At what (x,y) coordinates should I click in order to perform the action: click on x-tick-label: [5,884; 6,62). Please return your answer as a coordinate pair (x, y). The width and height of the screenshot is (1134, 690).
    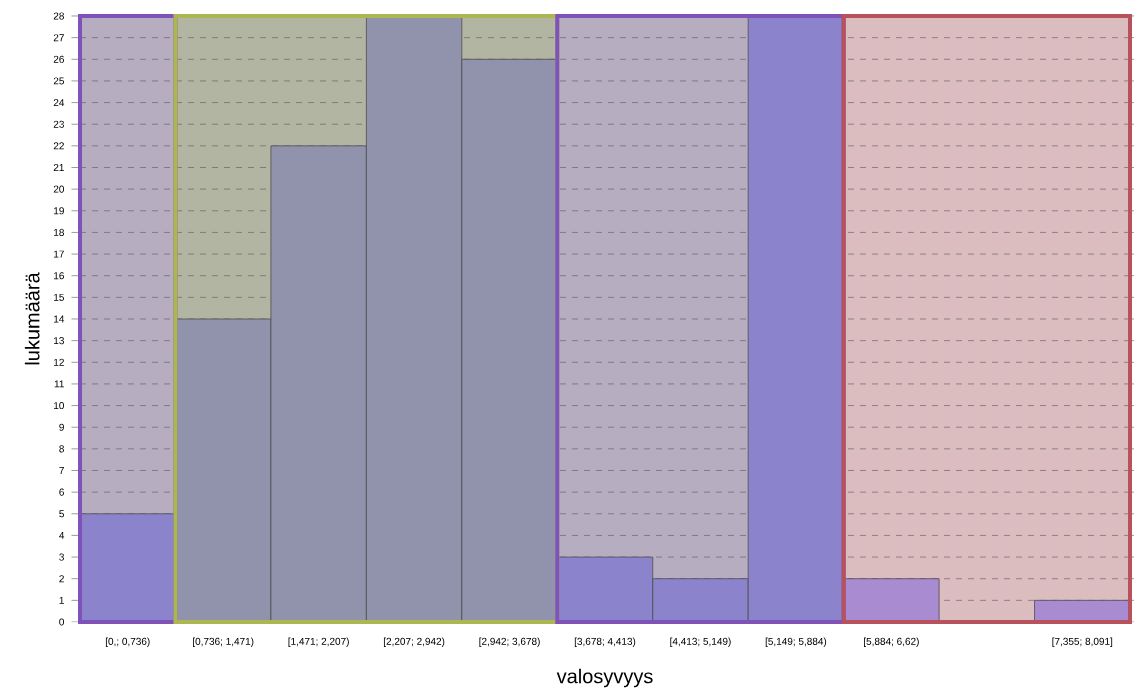
    Looking at the image, I should click on (891, 642).